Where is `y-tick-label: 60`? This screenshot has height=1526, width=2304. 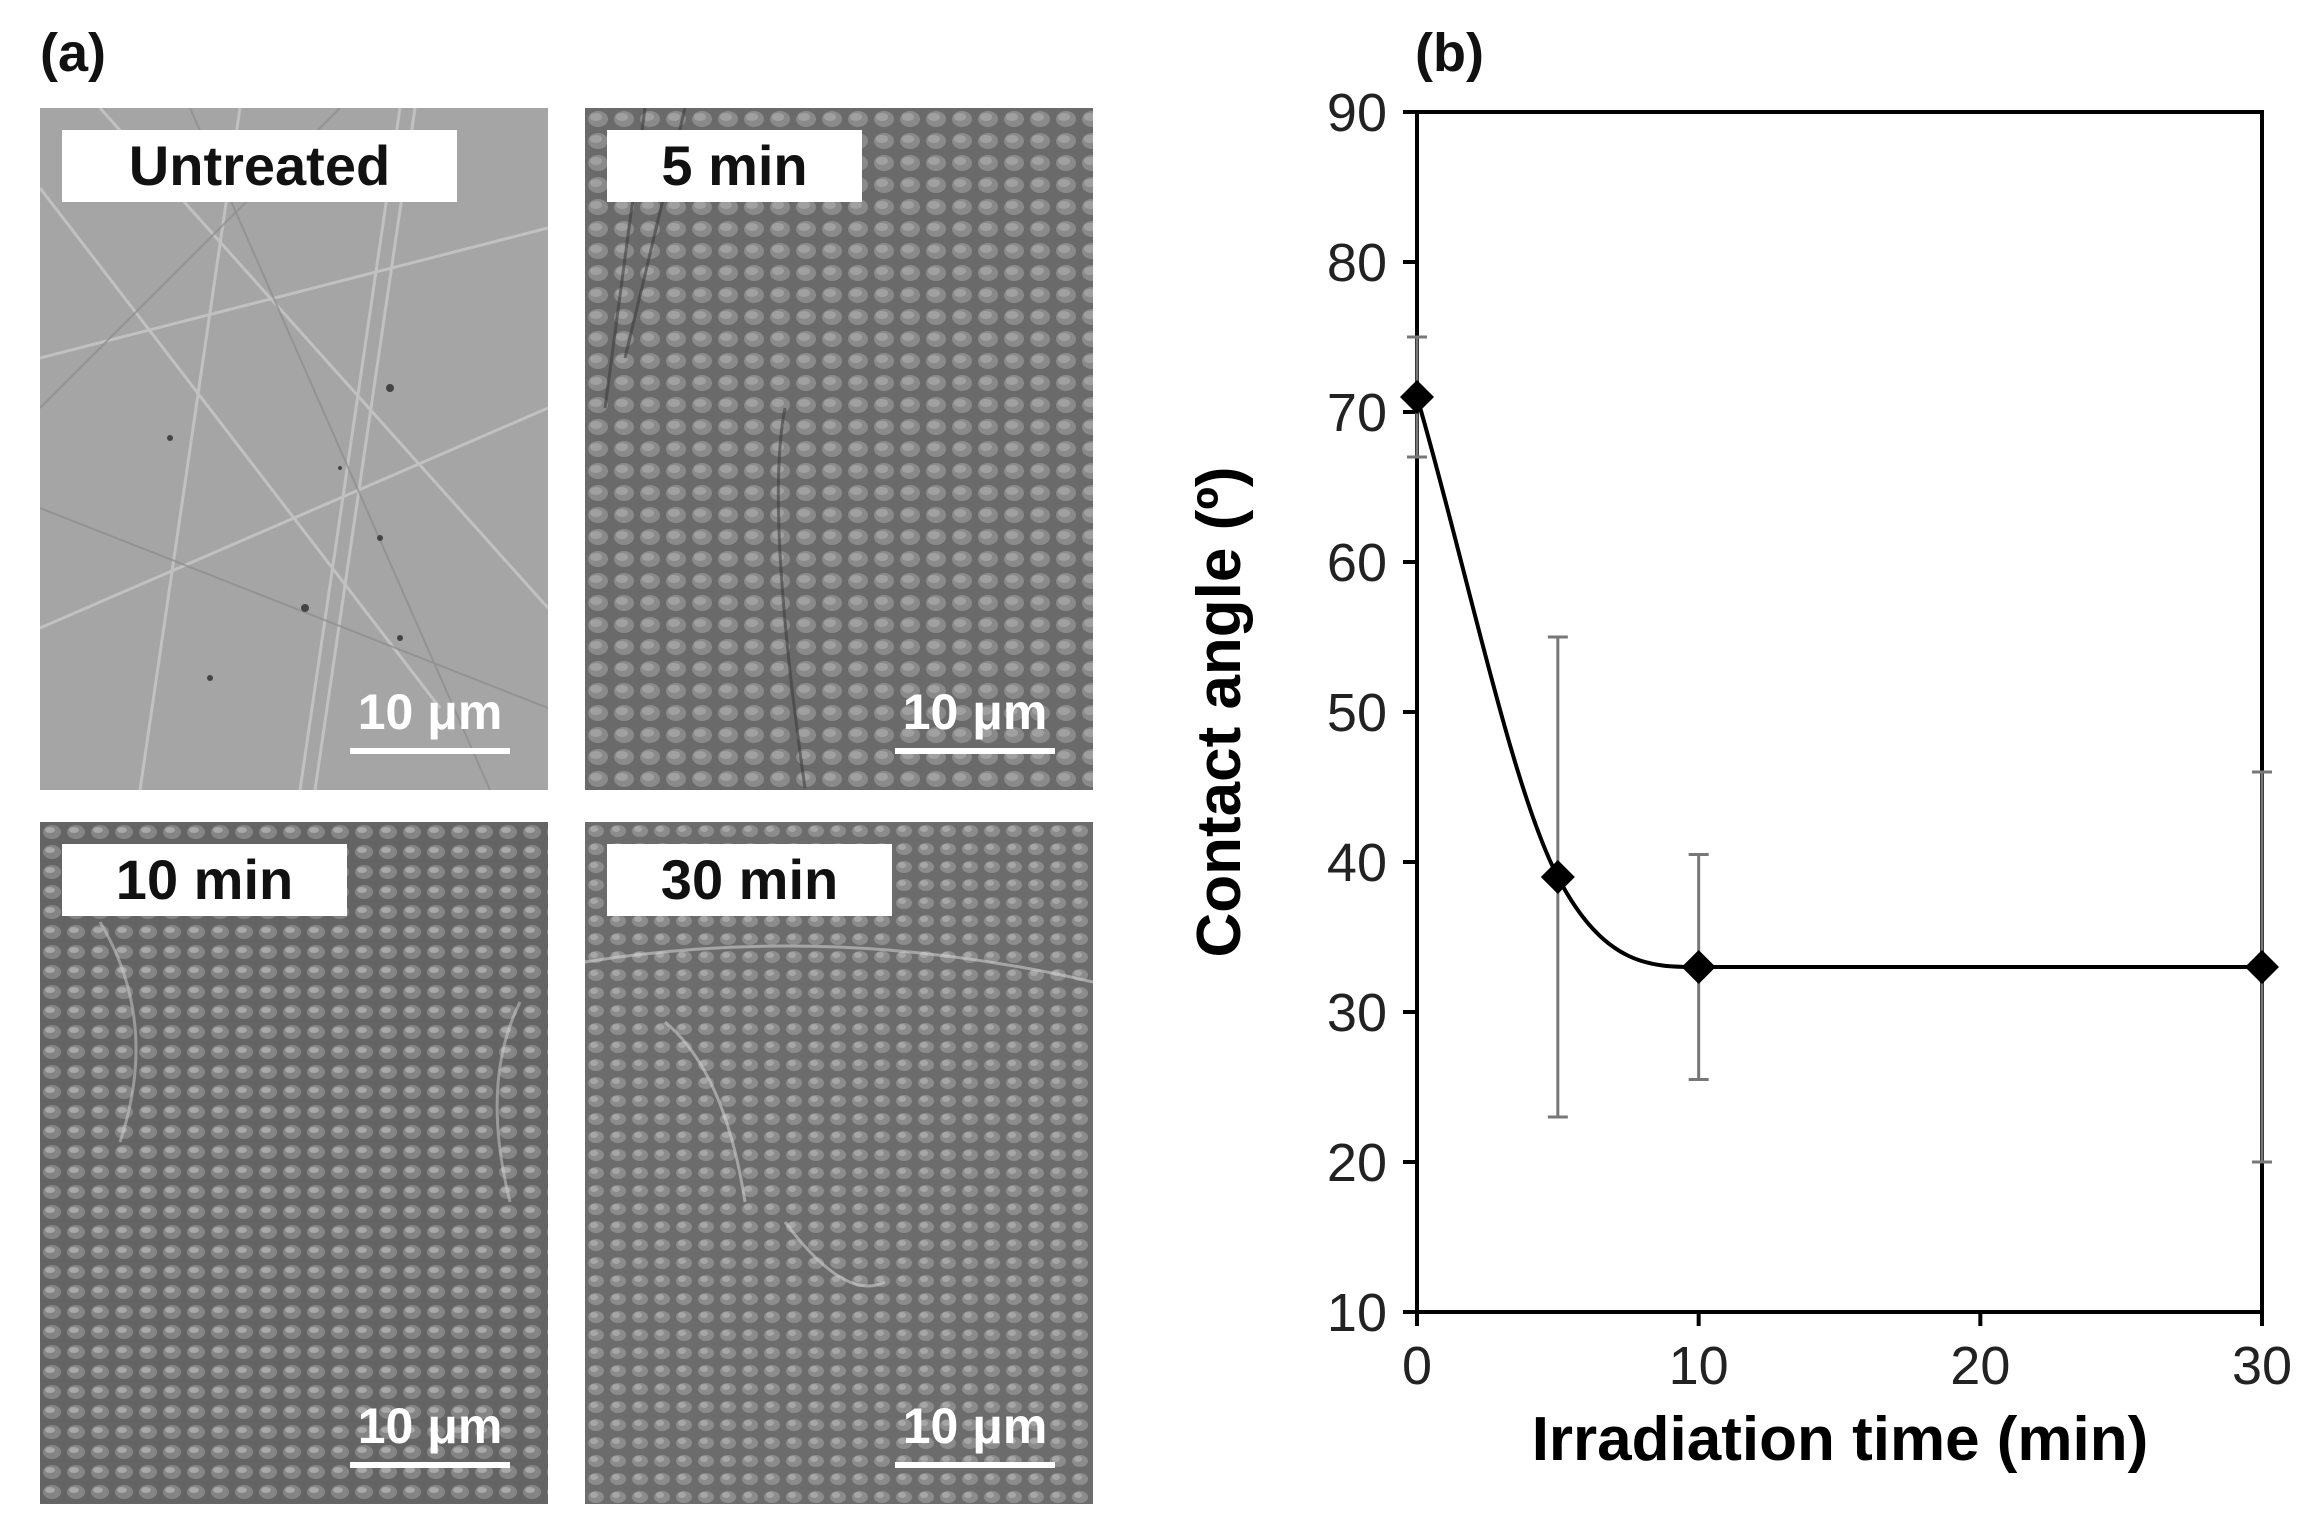 y-tick-label: 60 is located at coordinates (1357, 563).